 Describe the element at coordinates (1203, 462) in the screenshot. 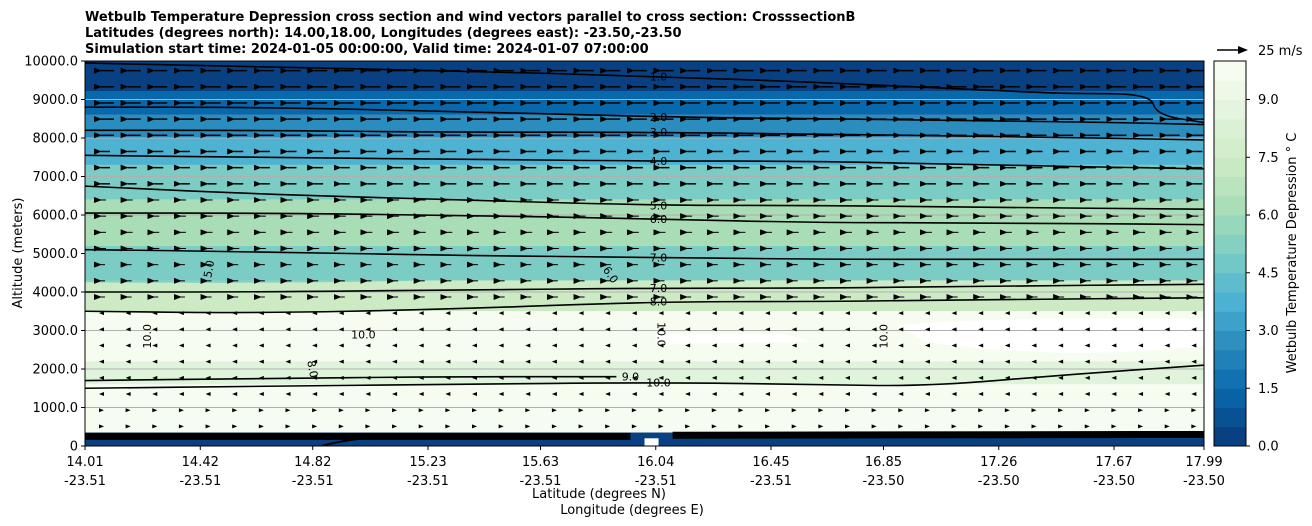

I see `x-tick-lat-10: 17.99` at that location.